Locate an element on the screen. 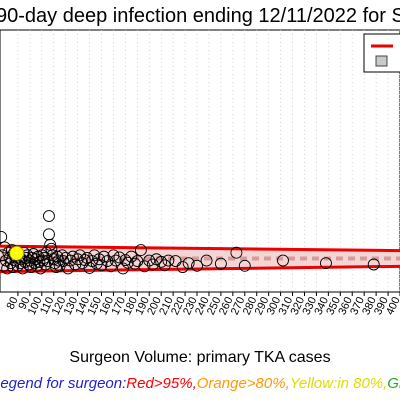  x-axis-label: Surgeon Volume: primary TKA cases is located at coordinates (200, 357).